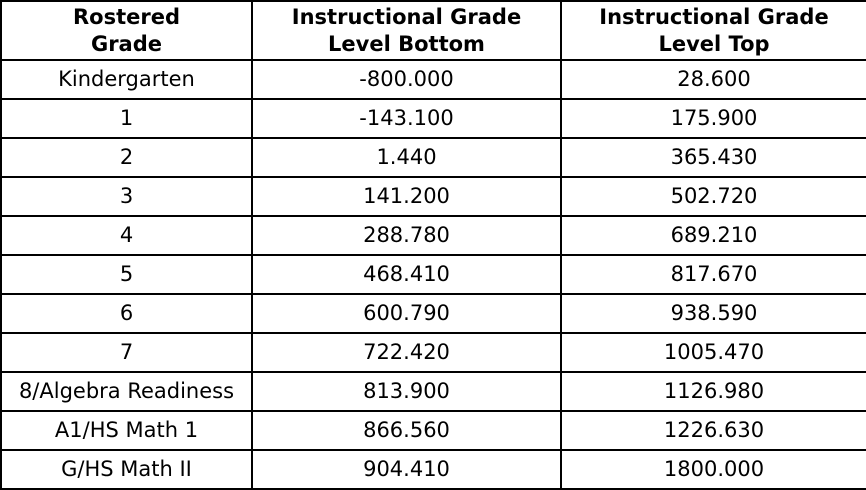 The height and width of the screenshot is (490, 866). I want to click on table-row: 2 1.440 365.430, so click(433, 157).